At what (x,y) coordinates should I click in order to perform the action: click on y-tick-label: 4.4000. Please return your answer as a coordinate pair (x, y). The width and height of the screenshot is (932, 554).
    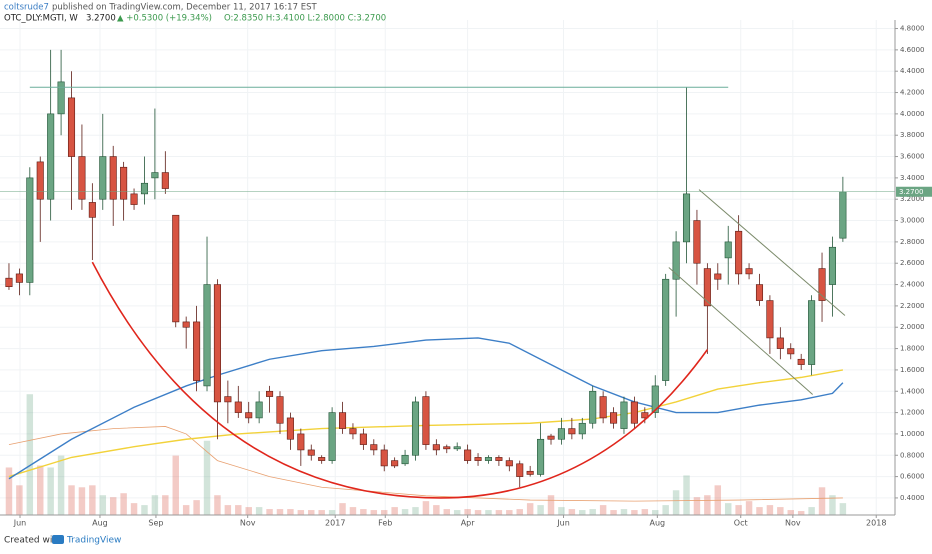
    Looking at the image, I should click on (912, 71).